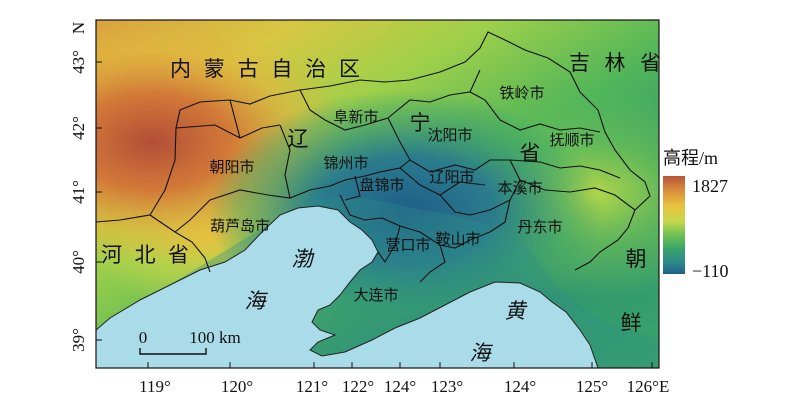 The image size is (800, 417). What do you see at coordinates (447, 386) in the screenshot?
I see `x-tick-123: 123°` at bounding box center [447, 386].